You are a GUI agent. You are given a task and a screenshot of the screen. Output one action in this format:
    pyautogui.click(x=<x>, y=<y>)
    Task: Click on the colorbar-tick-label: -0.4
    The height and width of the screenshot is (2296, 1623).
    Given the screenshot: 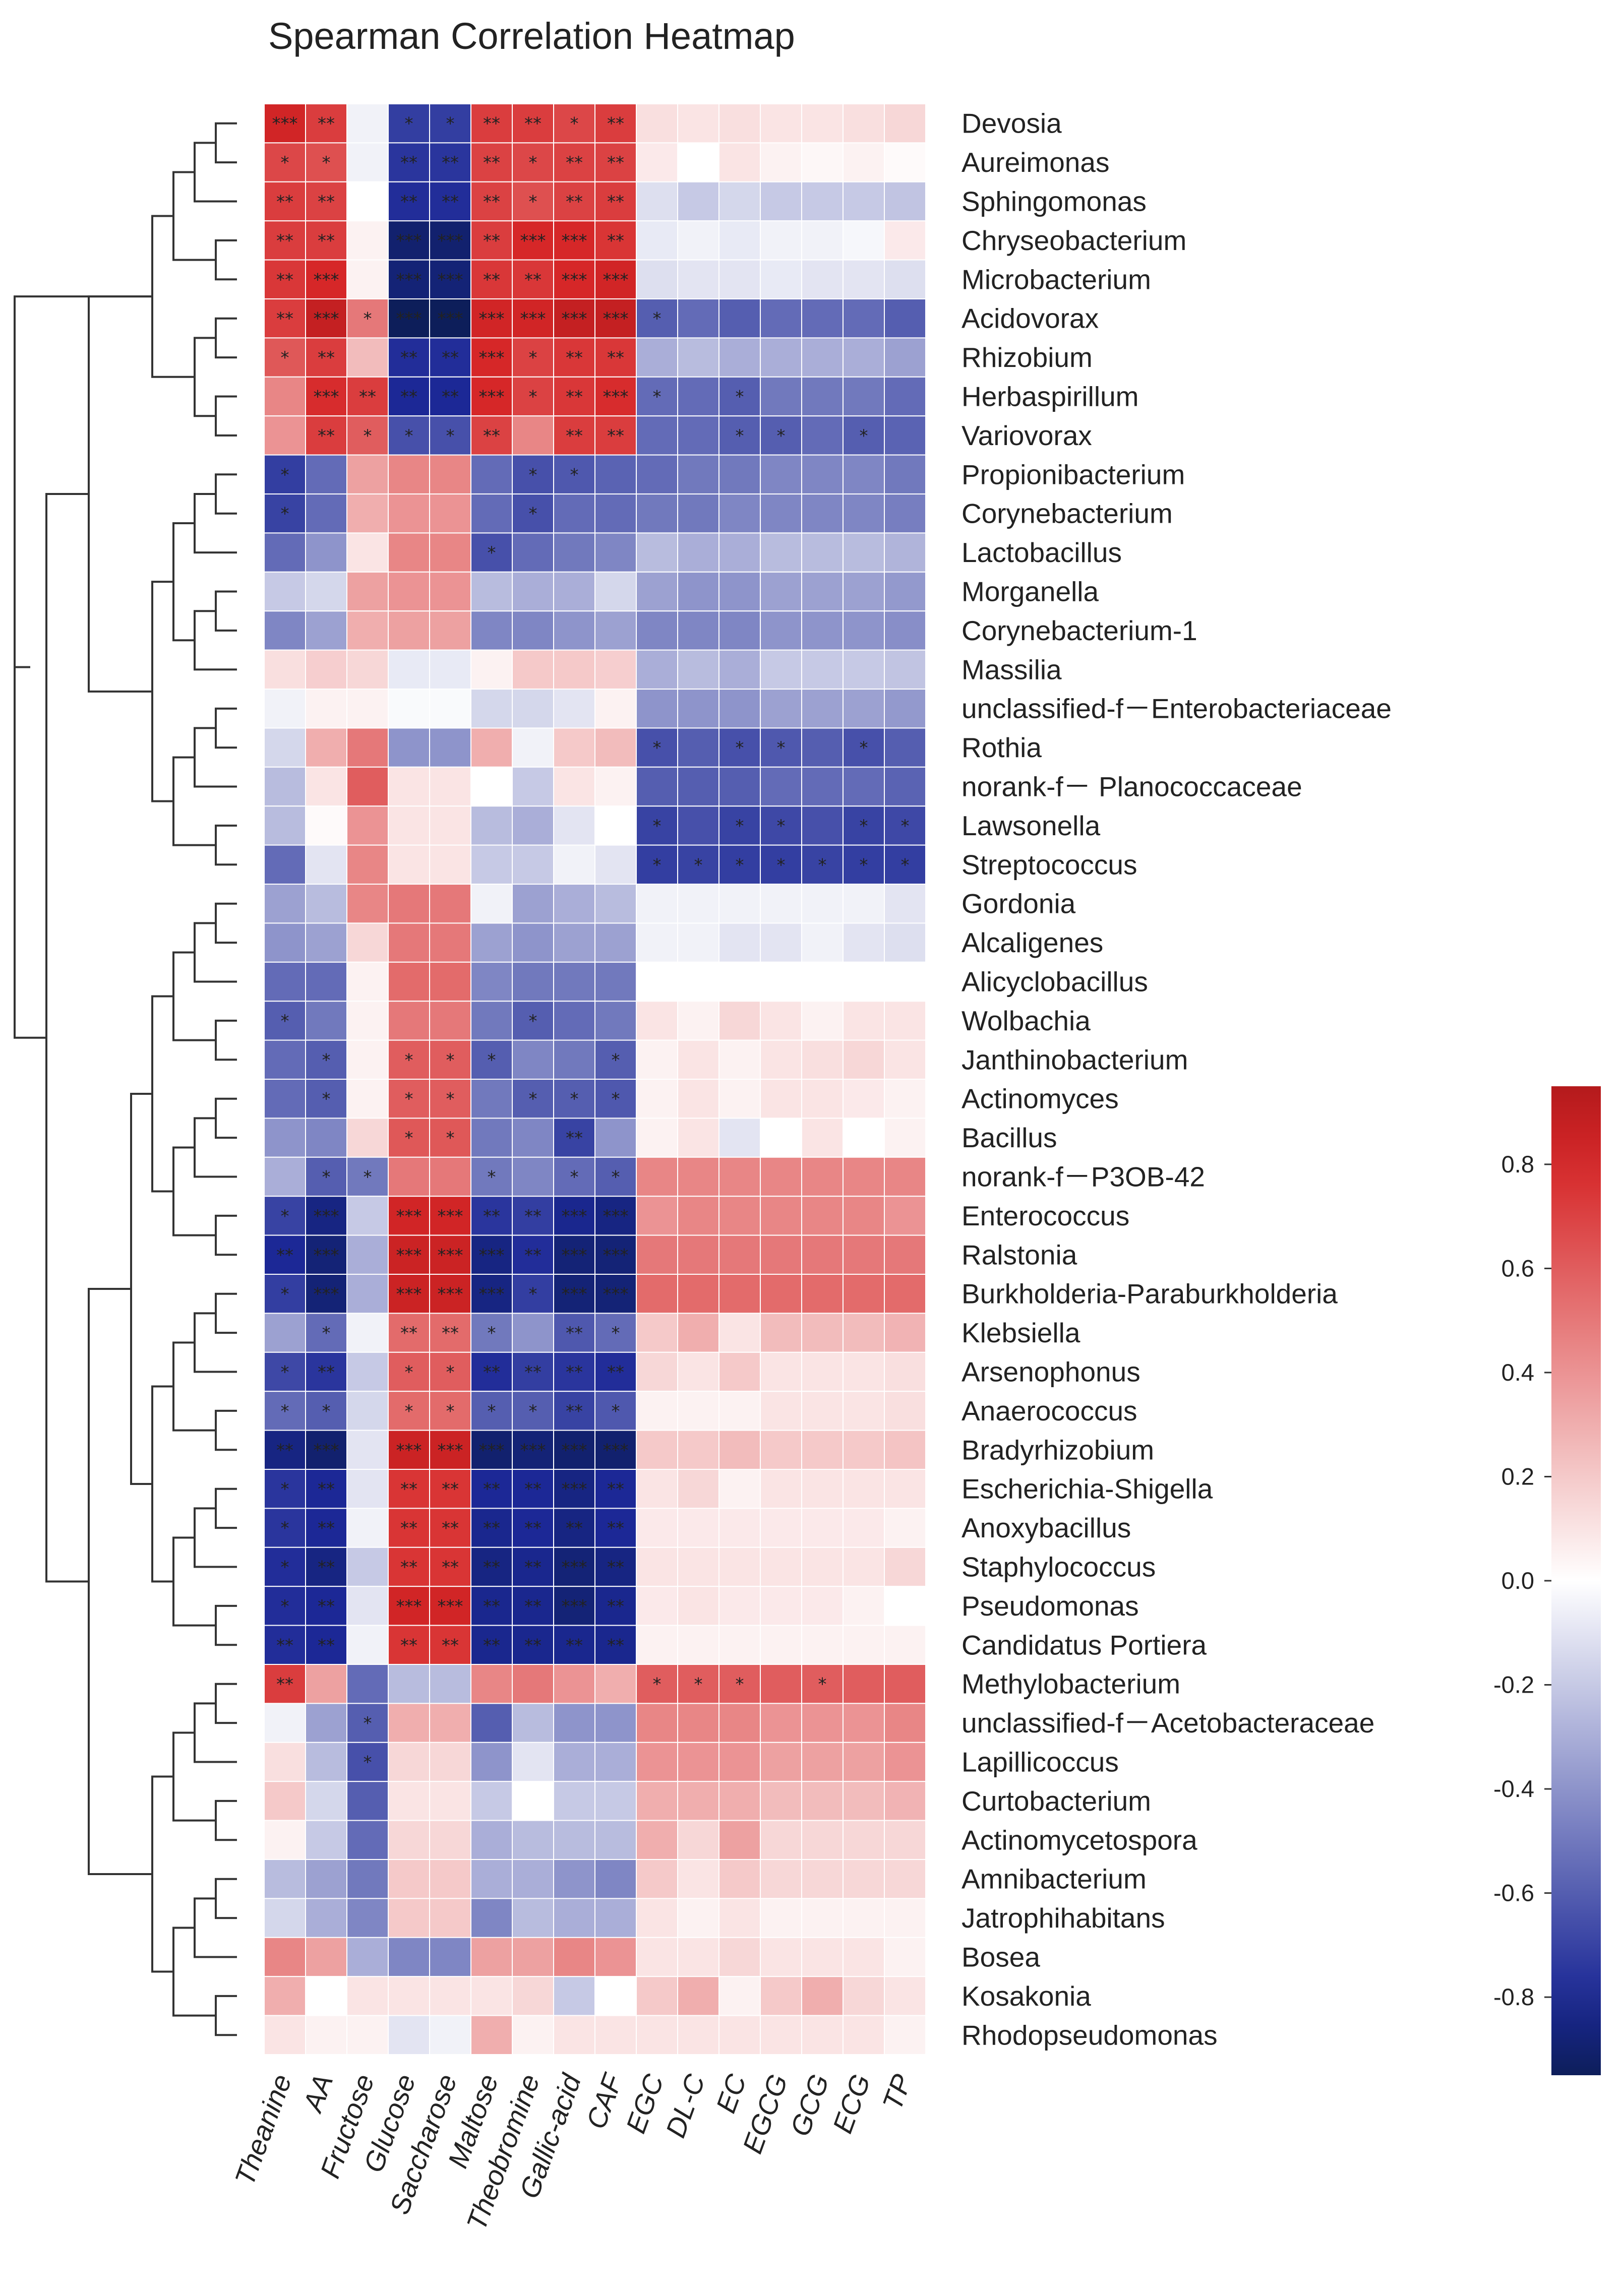 What is the action you would take?
    pyautogui.click(x=1514, y=1788)
    